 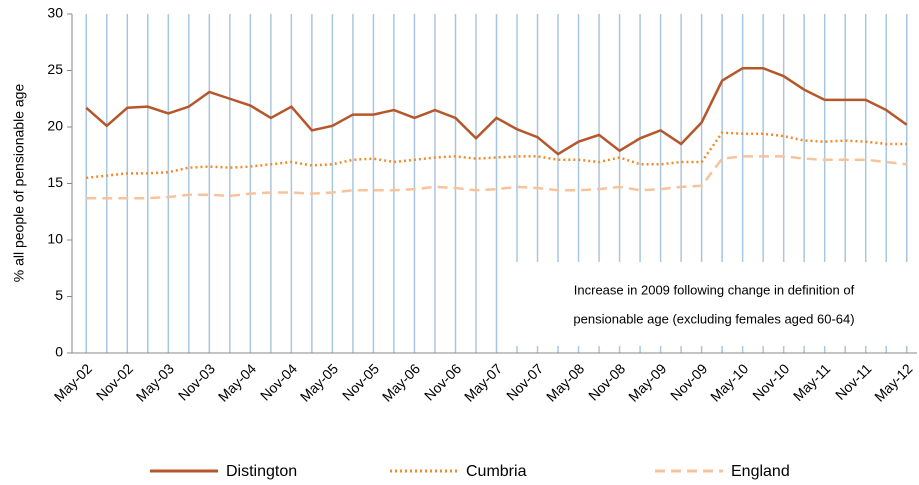 What do you see at coordinates (442, 381) in the screenshot?
I see `x-tick-label: Nov-06` at bounding box center [442, 381].